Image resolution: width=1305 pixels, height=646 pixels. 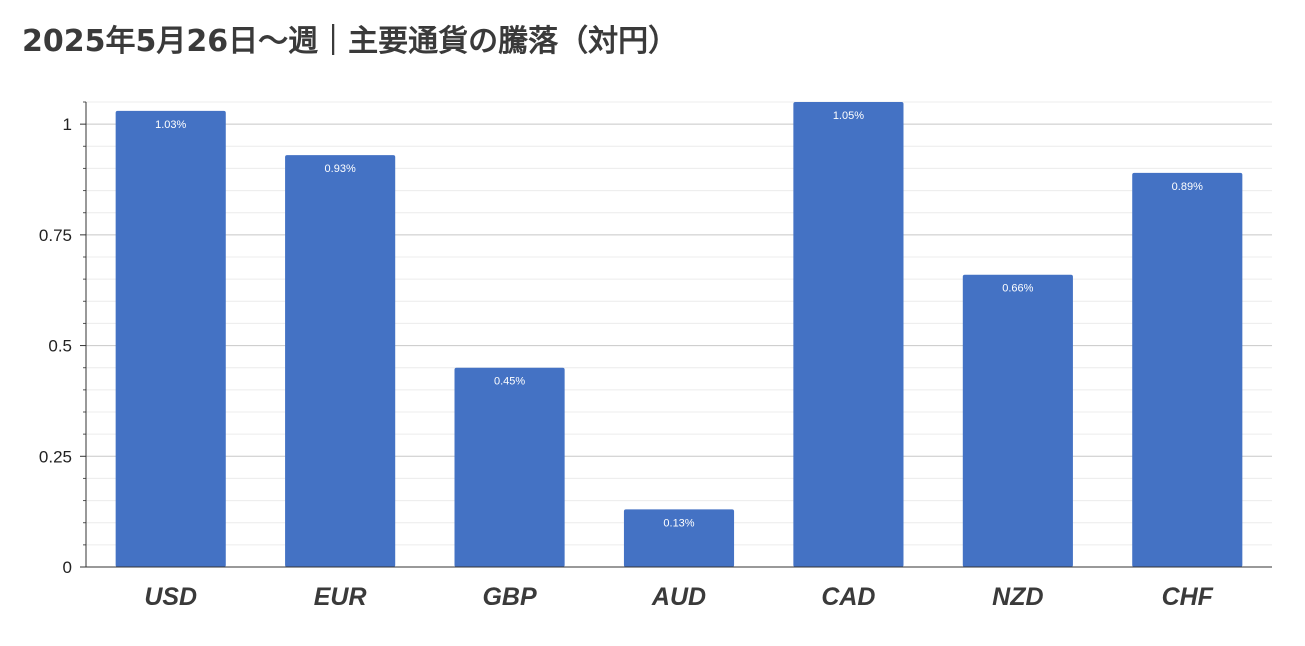 What do you see at coordinates (350, 41) in the screenshot?
I see `chart-title: 2025年5月26日～週｜主要通貨の騰落（対円）` at bounding box center [350, 41].